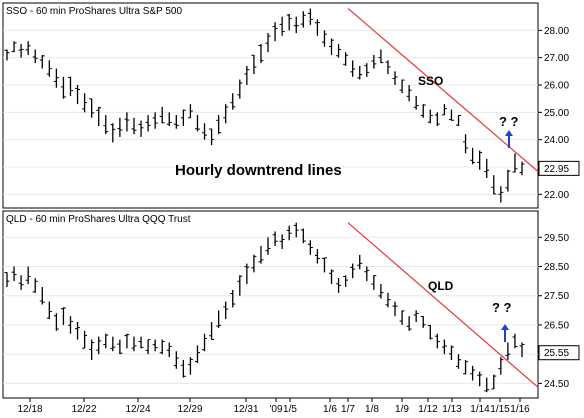 The height and width of the screenshot is (418, 584). I want to click on x-tick-label: 12/18, so click(29, 409).